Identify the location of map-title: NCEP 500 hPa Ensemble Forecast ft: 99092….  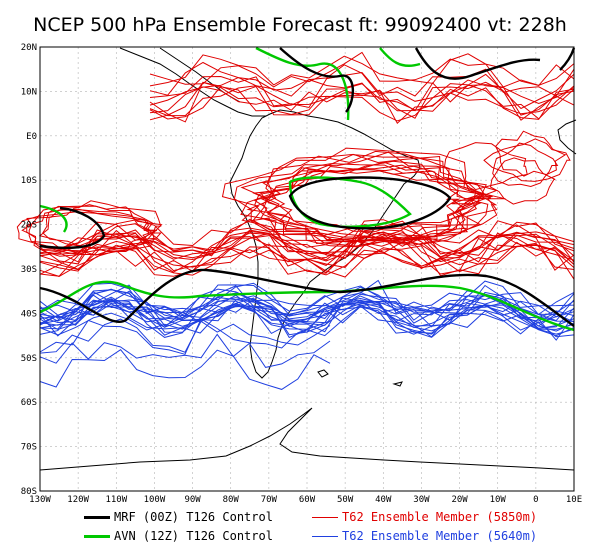
(300, 25).